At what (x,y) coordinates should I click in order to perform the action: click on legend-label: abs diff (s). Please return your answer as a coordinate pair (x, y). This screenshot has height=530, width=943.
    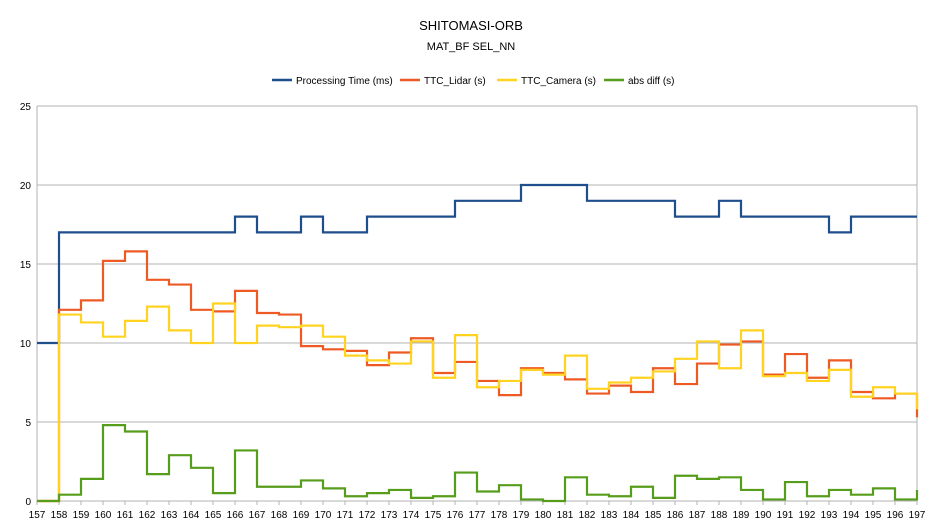
    Looking at the image, I should click on (651, 81).